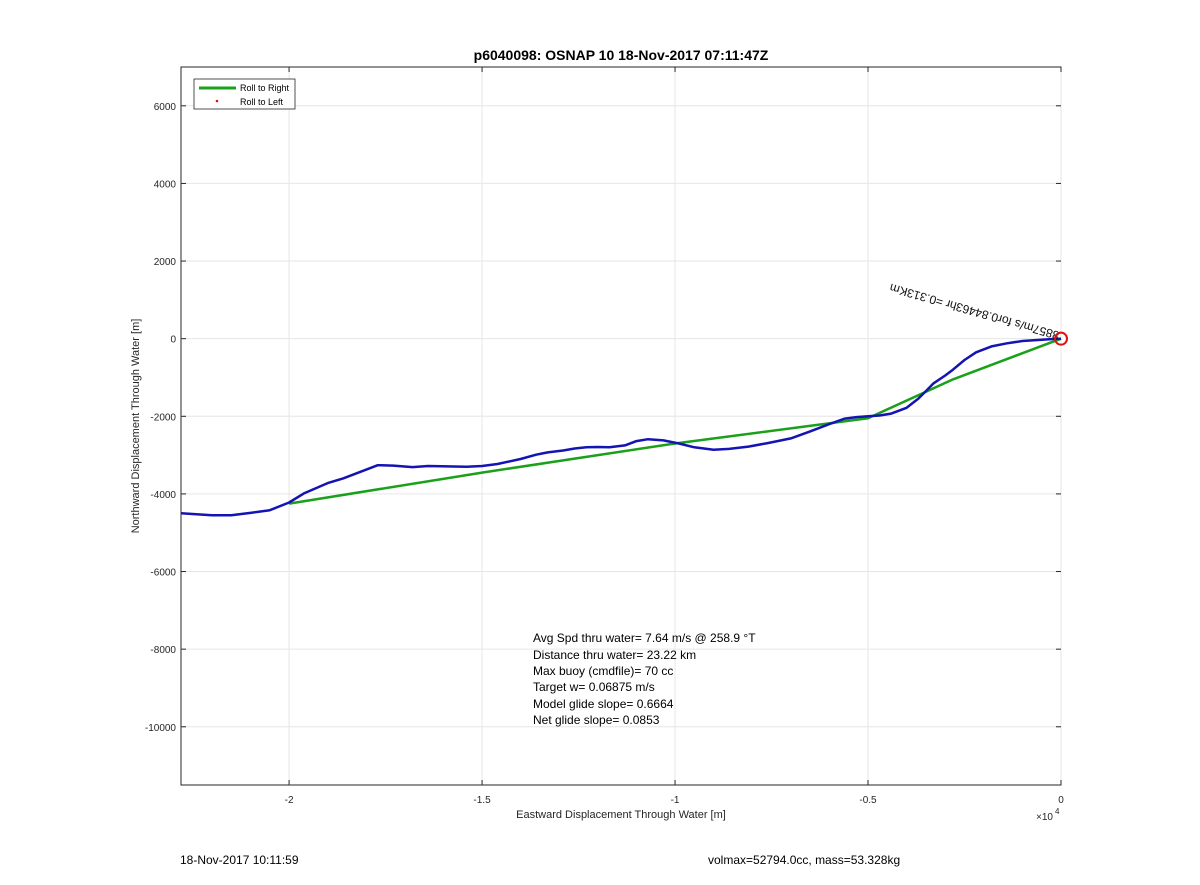 The height and width of the screenshot is (885, 1200). Describe the element at coordinates (265, 88) in the screenshot. I see `legend-label-roll-right: Roll to Right` at that location.